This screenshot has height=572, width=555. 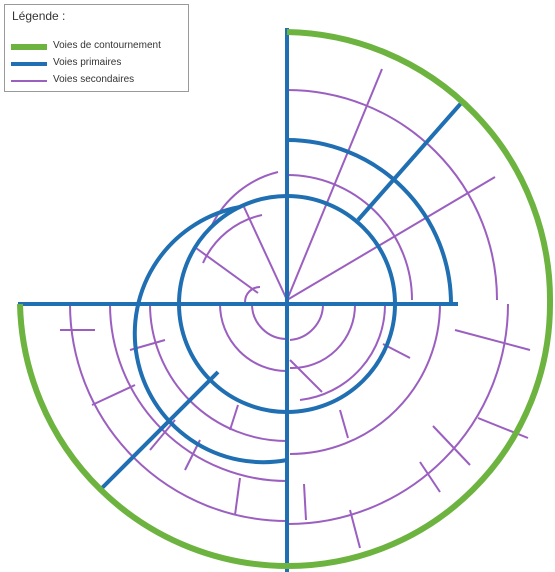 I want to click on legend-item-bypass: Voies de contournement, so click(x=99, y=47).